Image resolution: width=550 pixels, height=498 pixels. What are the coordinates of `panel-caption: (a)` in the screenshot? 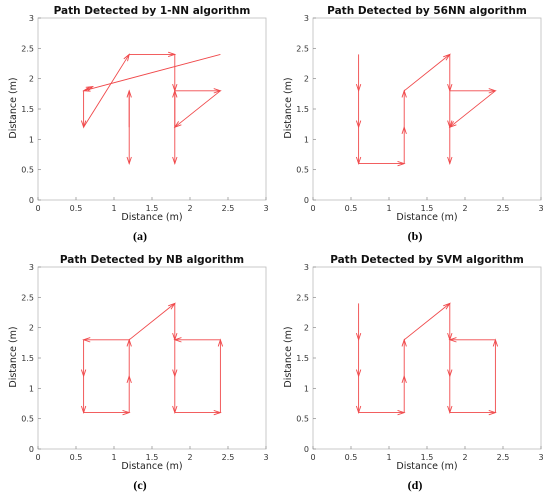 It's located at (140, 236).